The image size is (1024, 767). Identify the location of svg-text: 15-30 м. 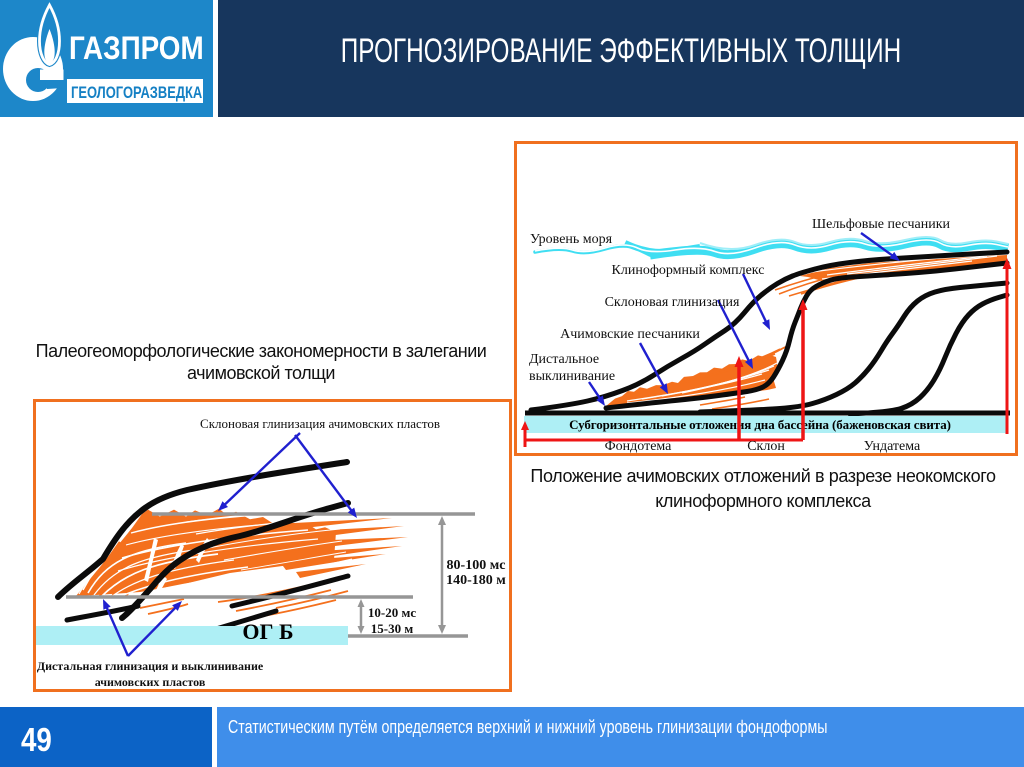
(392, 628).